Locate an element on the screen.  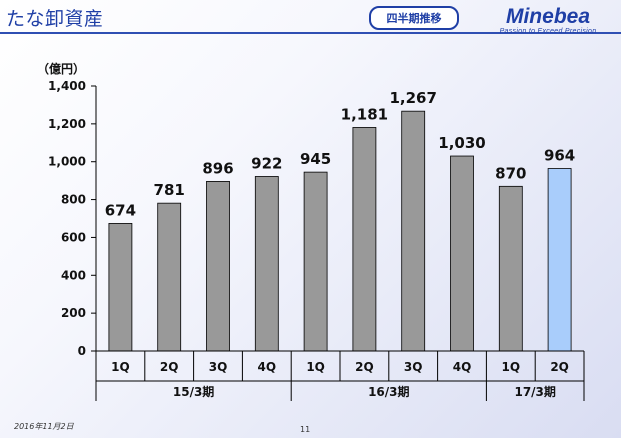
bar-value-label: 870 is located at coordinates (510, 173).